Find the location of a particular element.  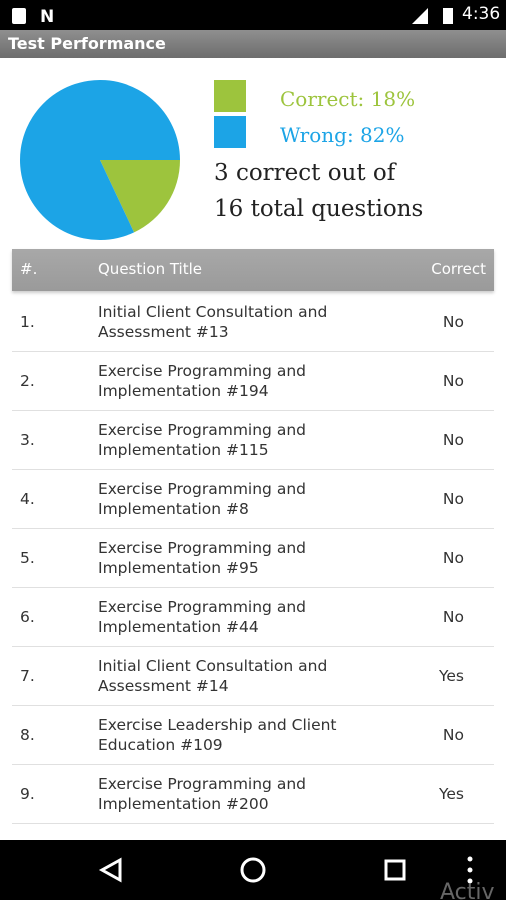

row-number: 9. is located at coordinates (27, 794).